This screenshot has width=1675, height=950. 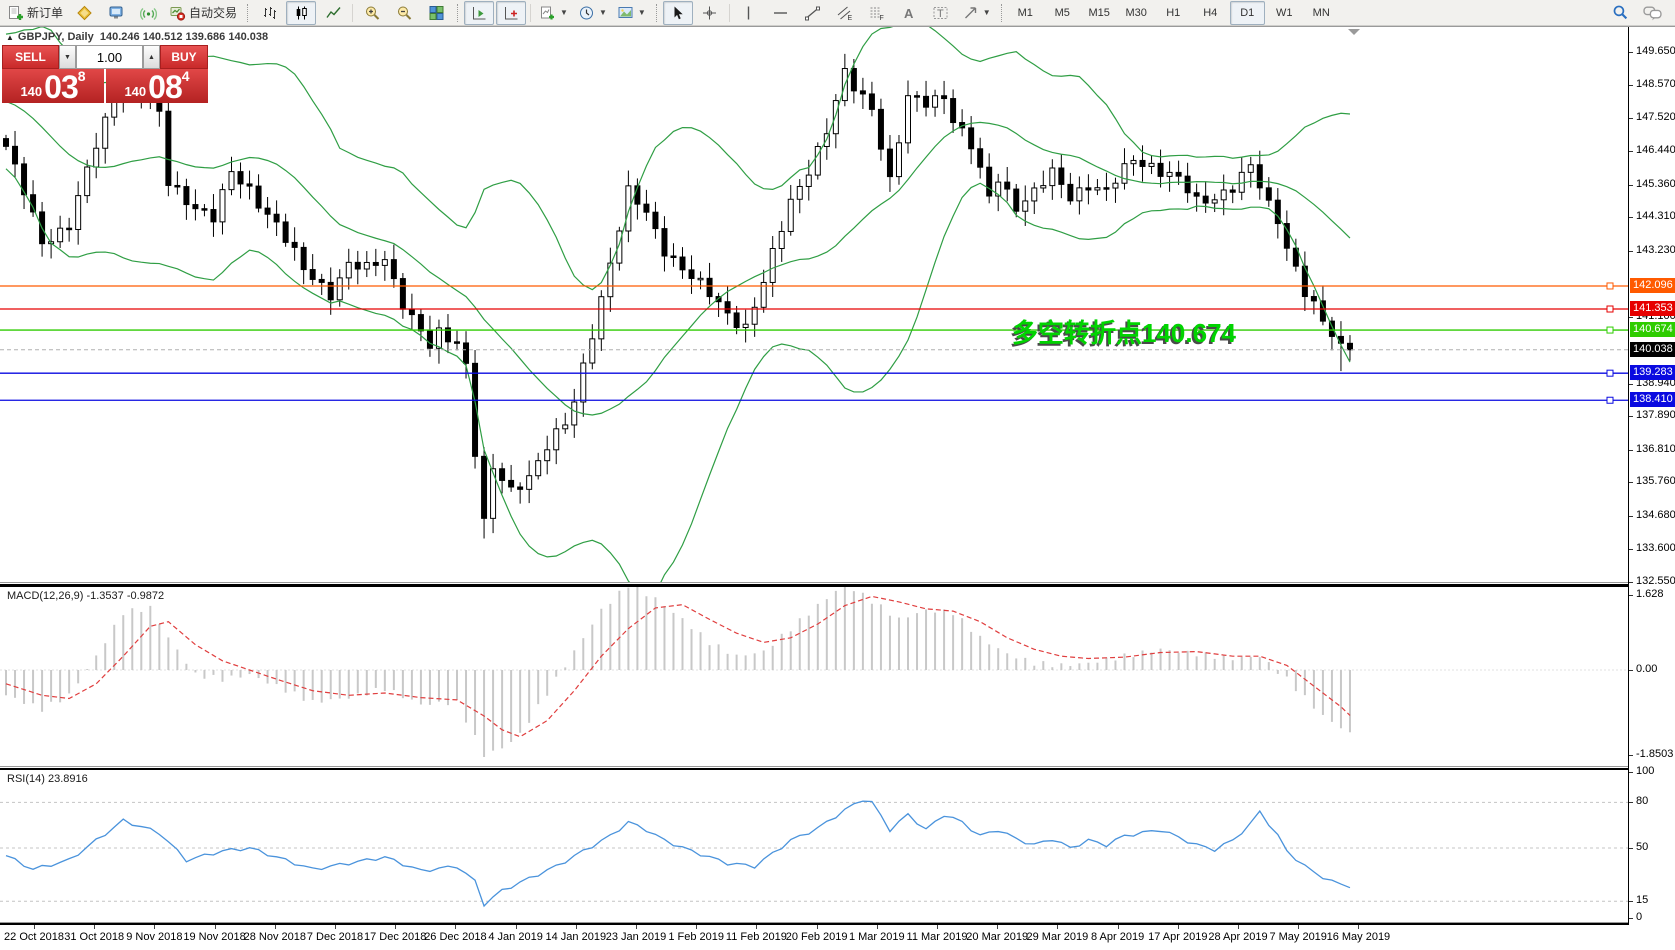 I want to click on chat-button, so click(x=1652, y=13).